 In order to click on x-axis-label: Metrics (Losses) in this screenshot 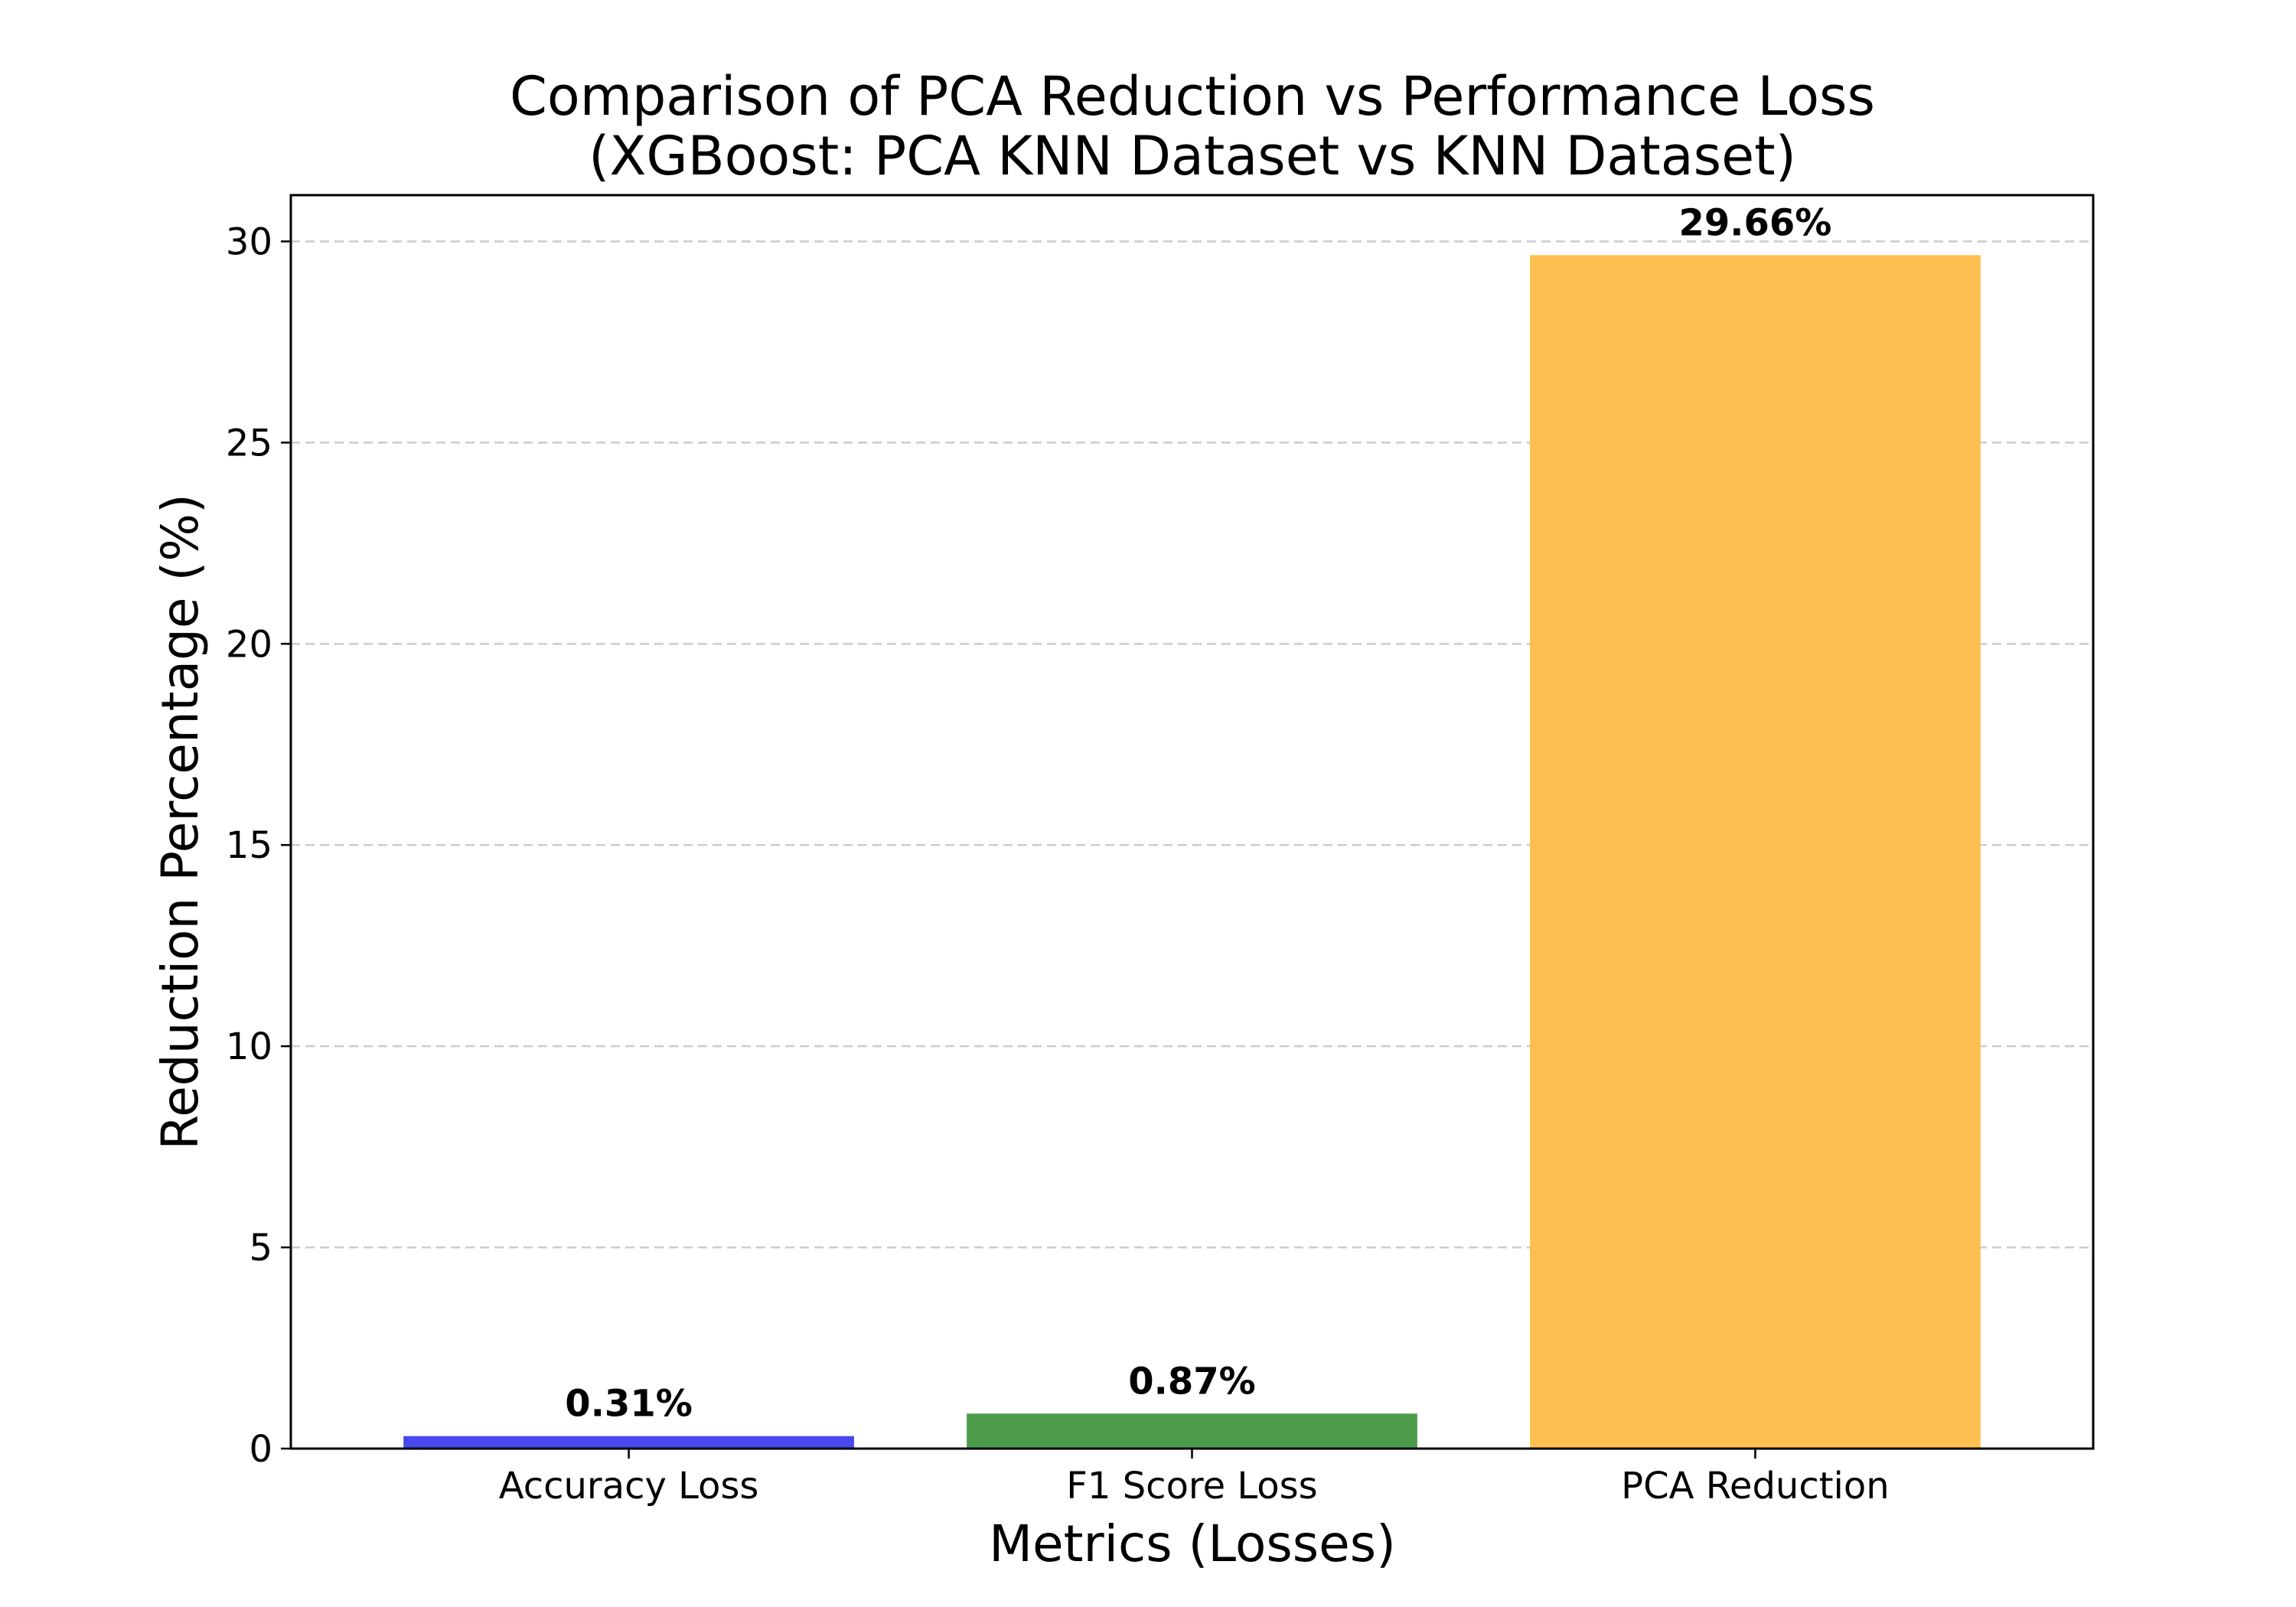, I will do `click(1192, 1543)`.